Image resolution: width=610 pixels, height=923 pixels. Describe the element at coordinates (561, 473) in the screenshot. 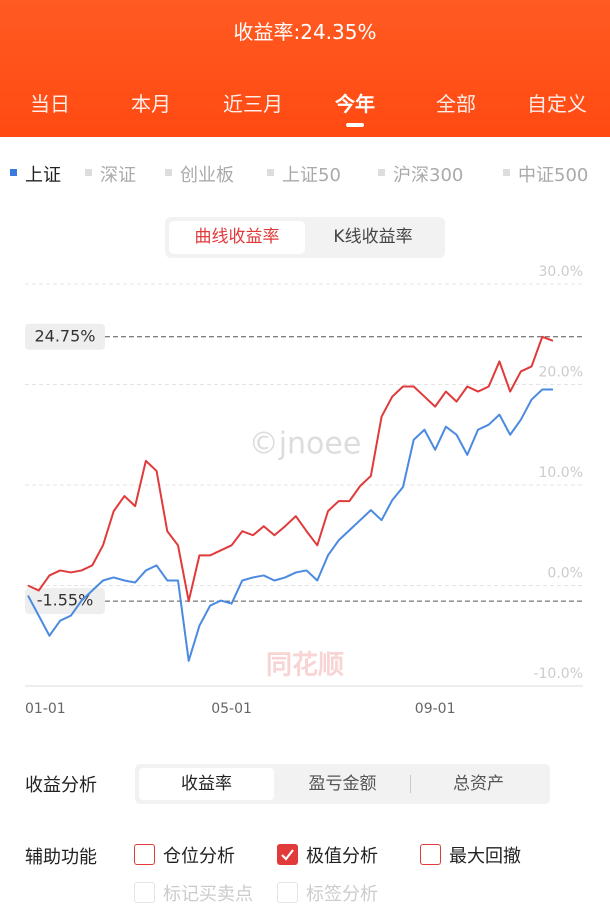

I see `y-tick-label: 10.0%` at that location.